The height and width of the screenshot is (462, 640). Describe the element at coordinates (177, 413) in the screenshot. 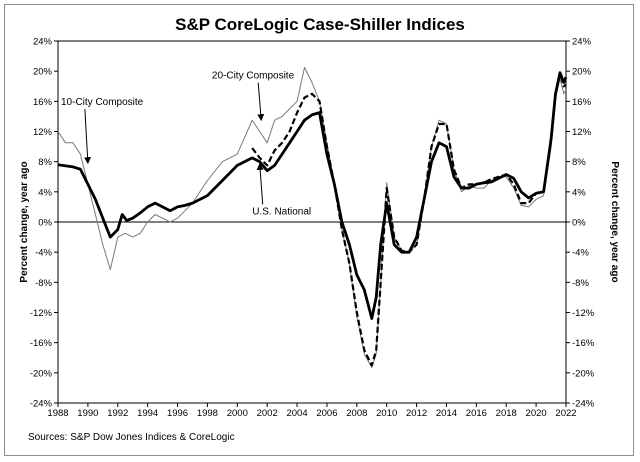

I see `x-tick-label: 1996` at that location.